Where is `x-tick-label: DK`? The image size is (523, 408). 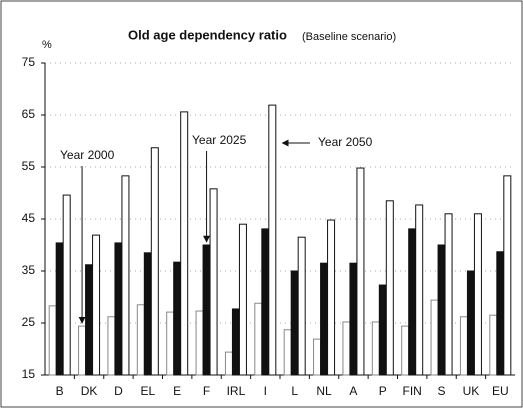
x-tick-label: DK is located at coordinates (89, 391).